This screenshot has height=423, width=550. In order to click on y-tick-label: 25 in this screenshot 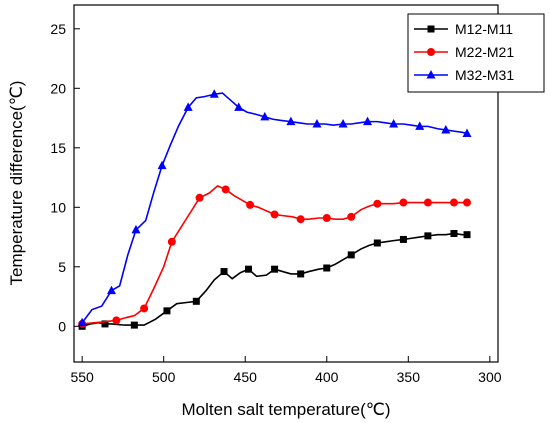, I will do `click(58, 29)`.